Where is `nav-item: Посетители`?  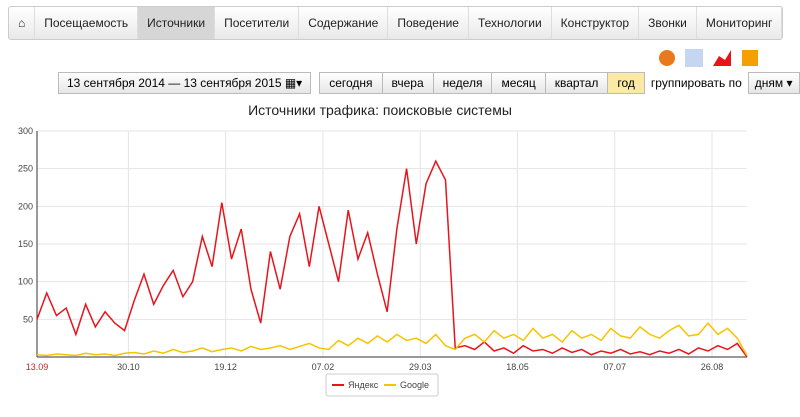
nav-item: Посетители is located at coordinates (257, 23).